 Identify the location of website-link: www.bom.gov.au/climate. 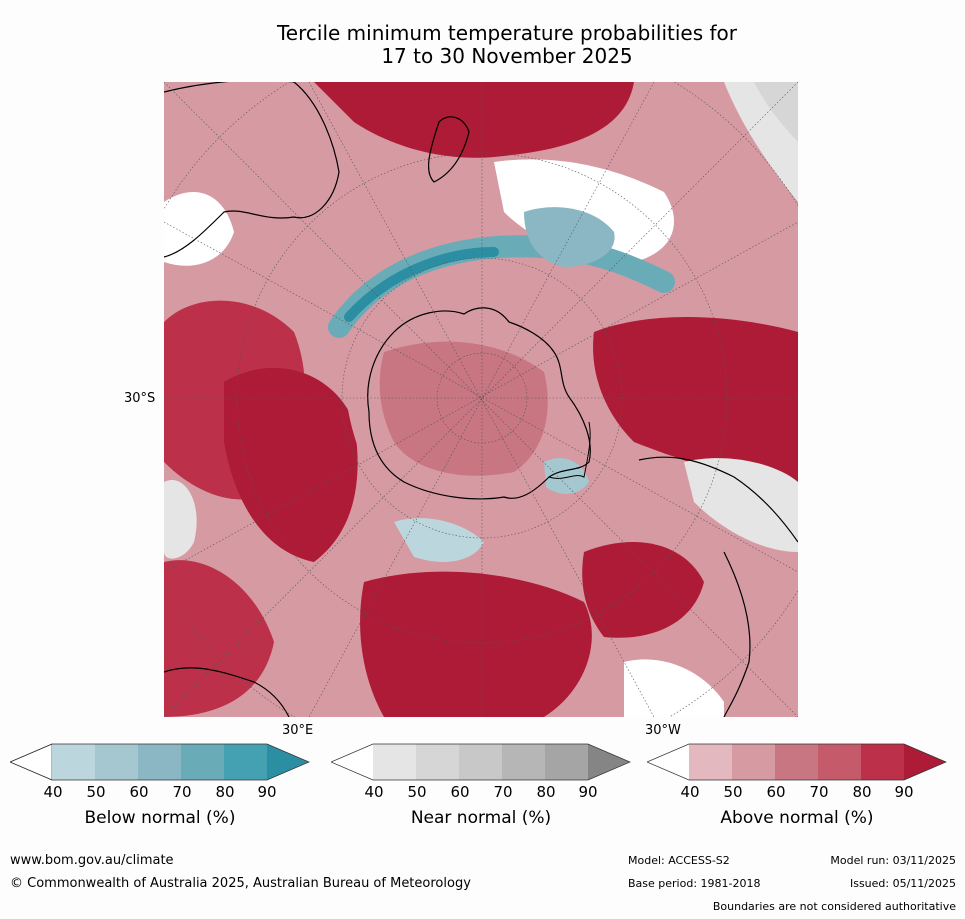
(92, 860).